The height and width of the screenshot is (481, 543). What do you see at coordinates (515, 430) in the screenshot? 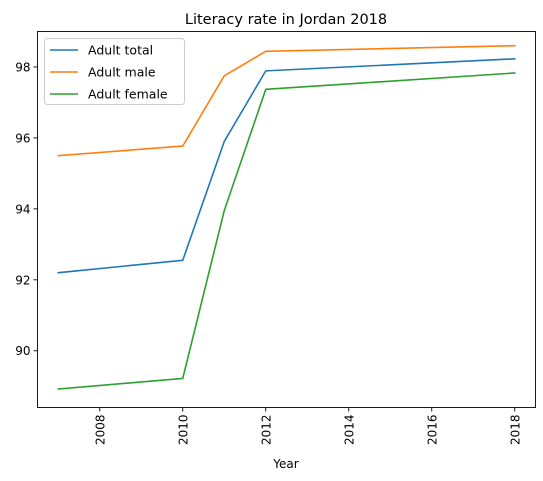
I see `x-tick-label: 2018` at bounding box center [515, 430].